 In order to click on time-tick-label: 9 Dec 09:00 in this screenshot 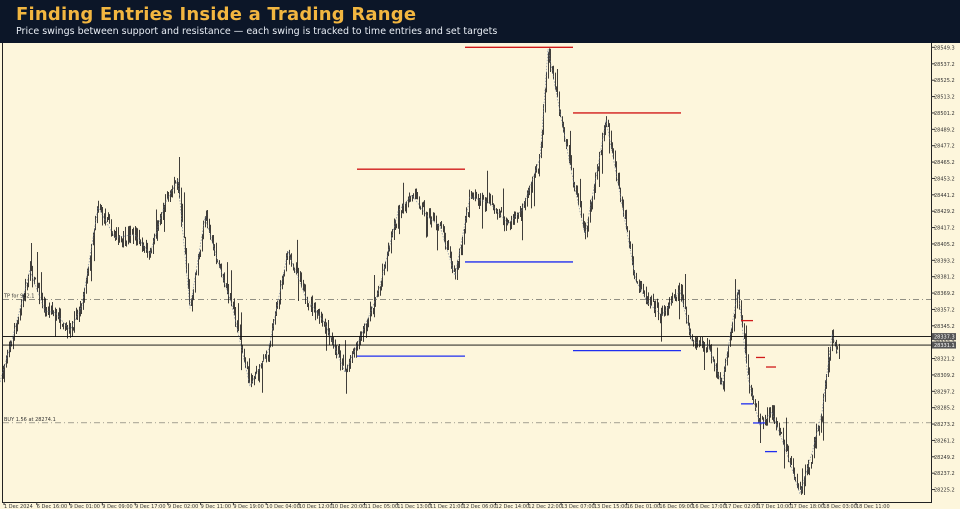, I will do `click(117, 506)`.